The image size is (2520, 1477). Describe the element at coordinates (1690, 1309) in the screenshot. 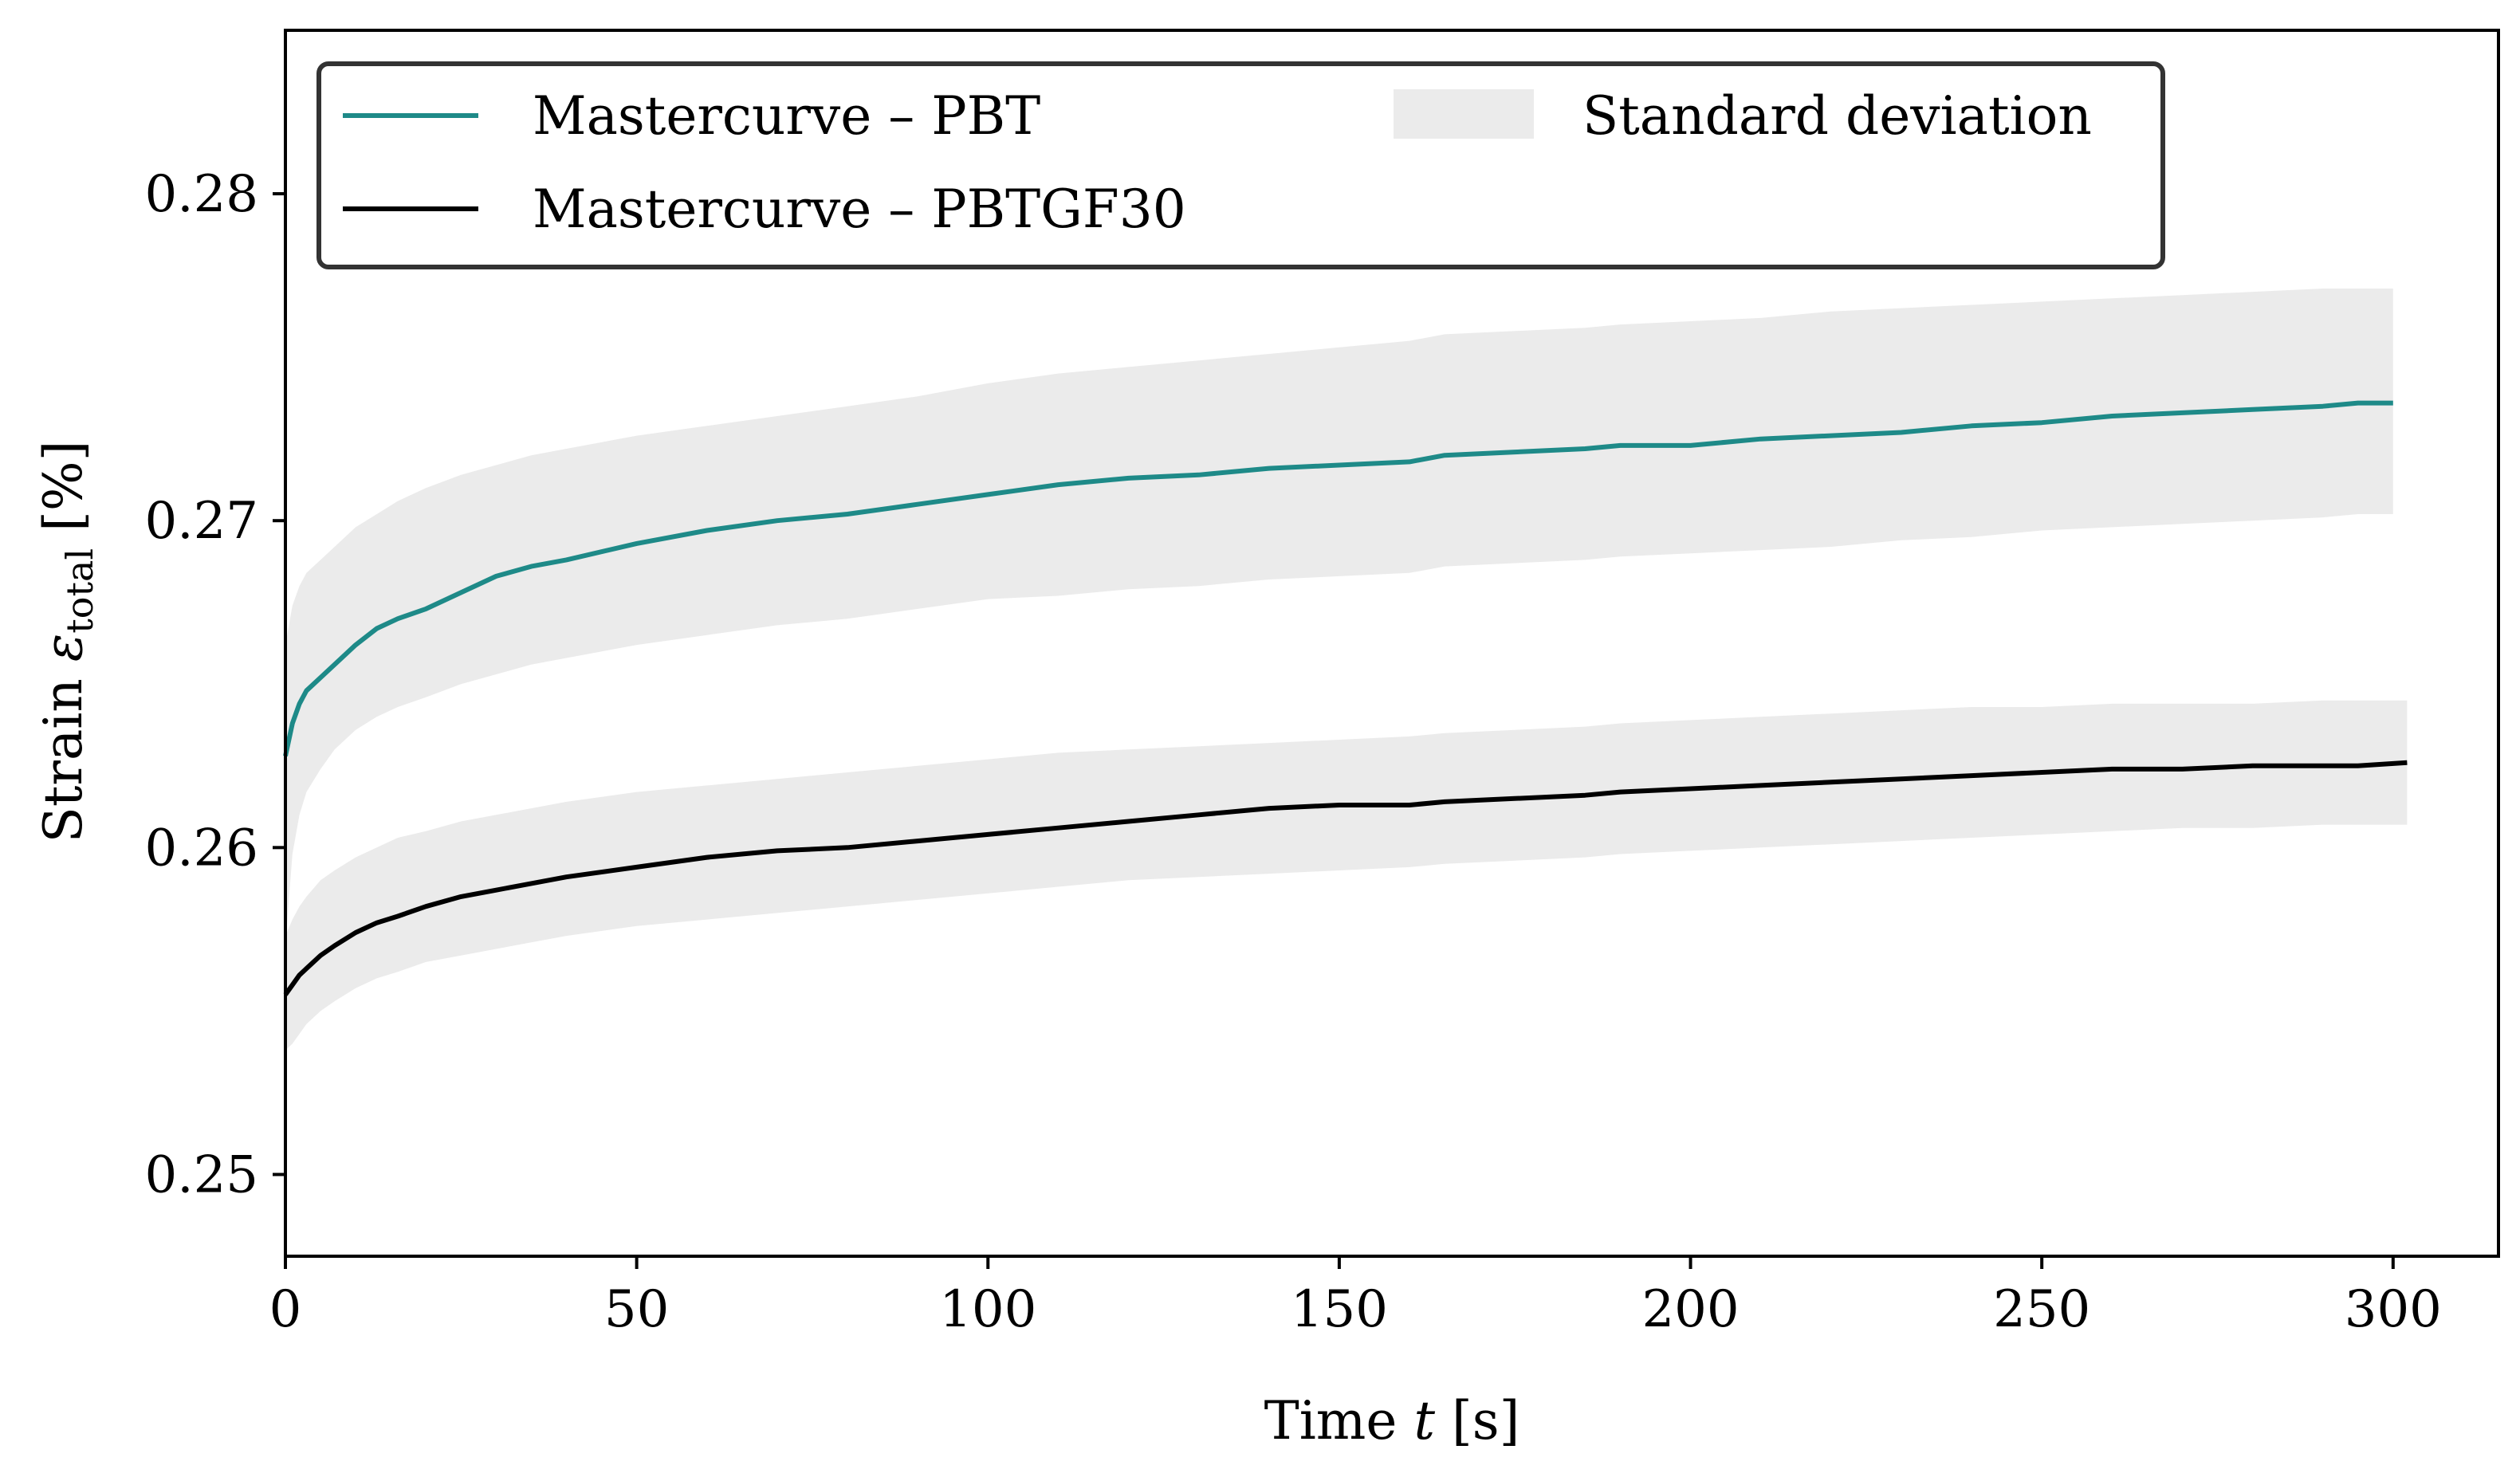

I see `x-tick-label-200: 200` at that location.